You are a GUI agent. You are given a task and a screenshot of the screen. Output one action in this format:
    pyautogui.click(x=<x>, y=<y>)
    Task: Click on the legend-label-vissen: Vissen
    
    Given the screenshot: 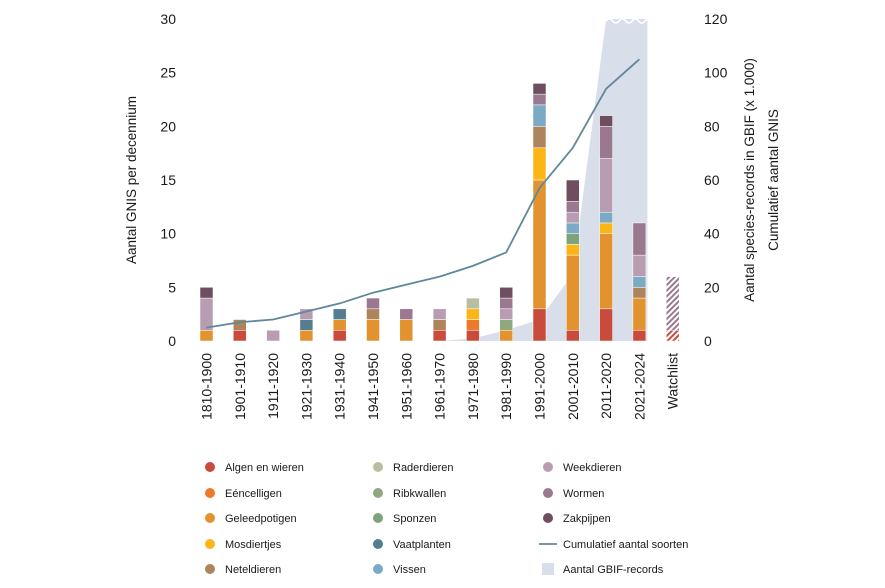 What is the action you would take?
    pyautogui.click(x=409, y=570)
    